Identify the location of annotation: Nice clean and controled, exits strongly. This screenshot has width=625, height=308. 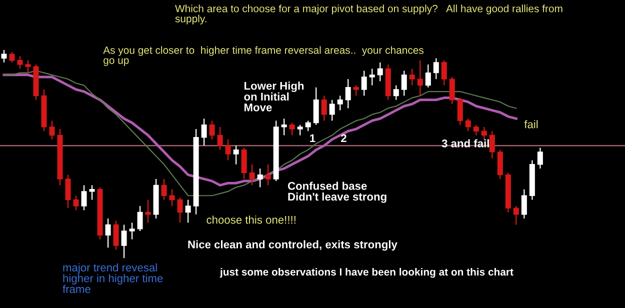
(293, 245).